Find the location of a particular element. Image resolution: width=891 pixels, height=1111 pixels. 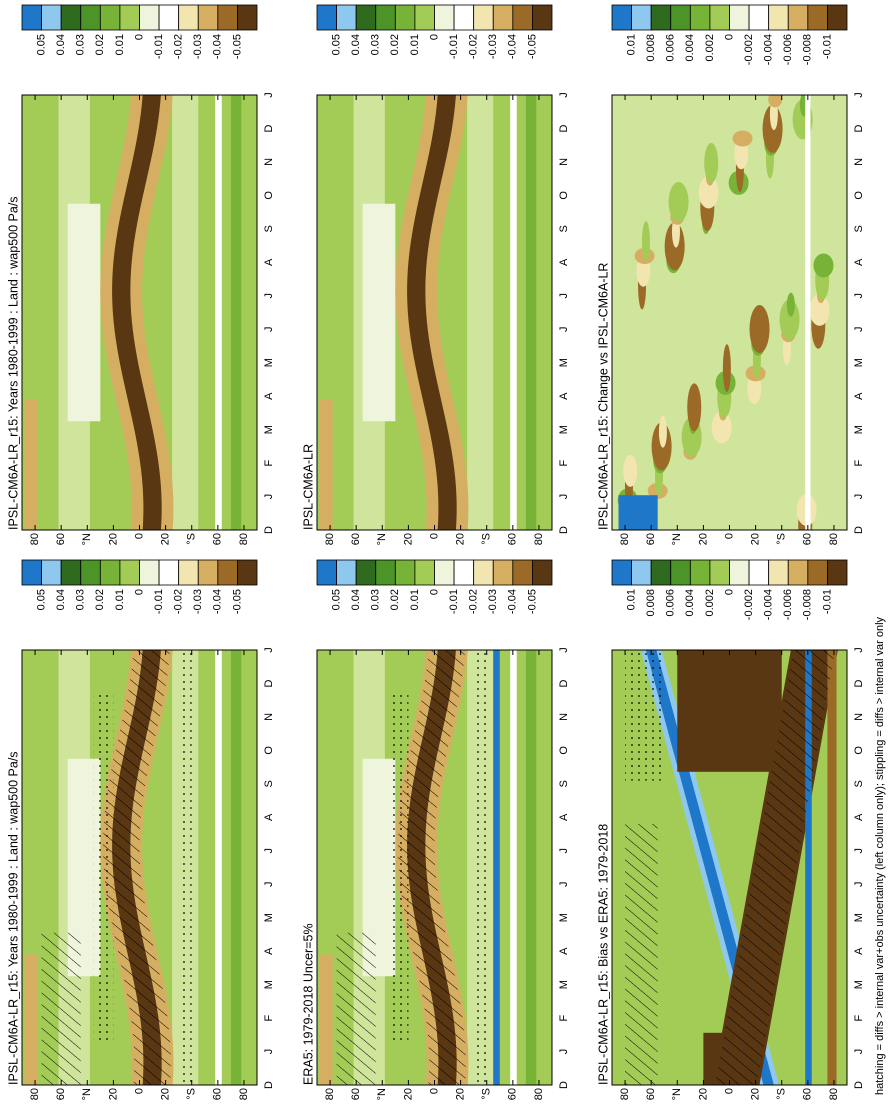

x-tick-label: O is located at coordinates (859, 750).